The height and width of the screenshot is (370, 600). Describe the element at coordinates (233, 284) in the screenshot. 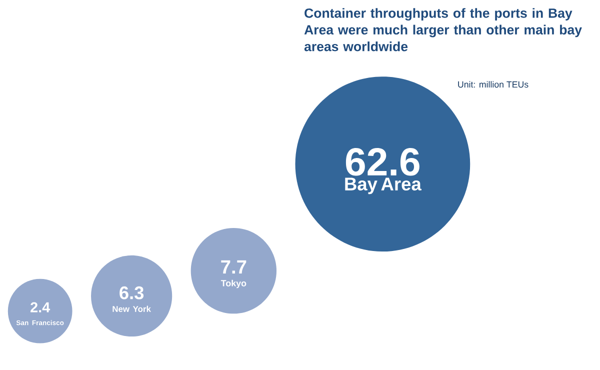

I see `category-label: Tokyo` at that location.